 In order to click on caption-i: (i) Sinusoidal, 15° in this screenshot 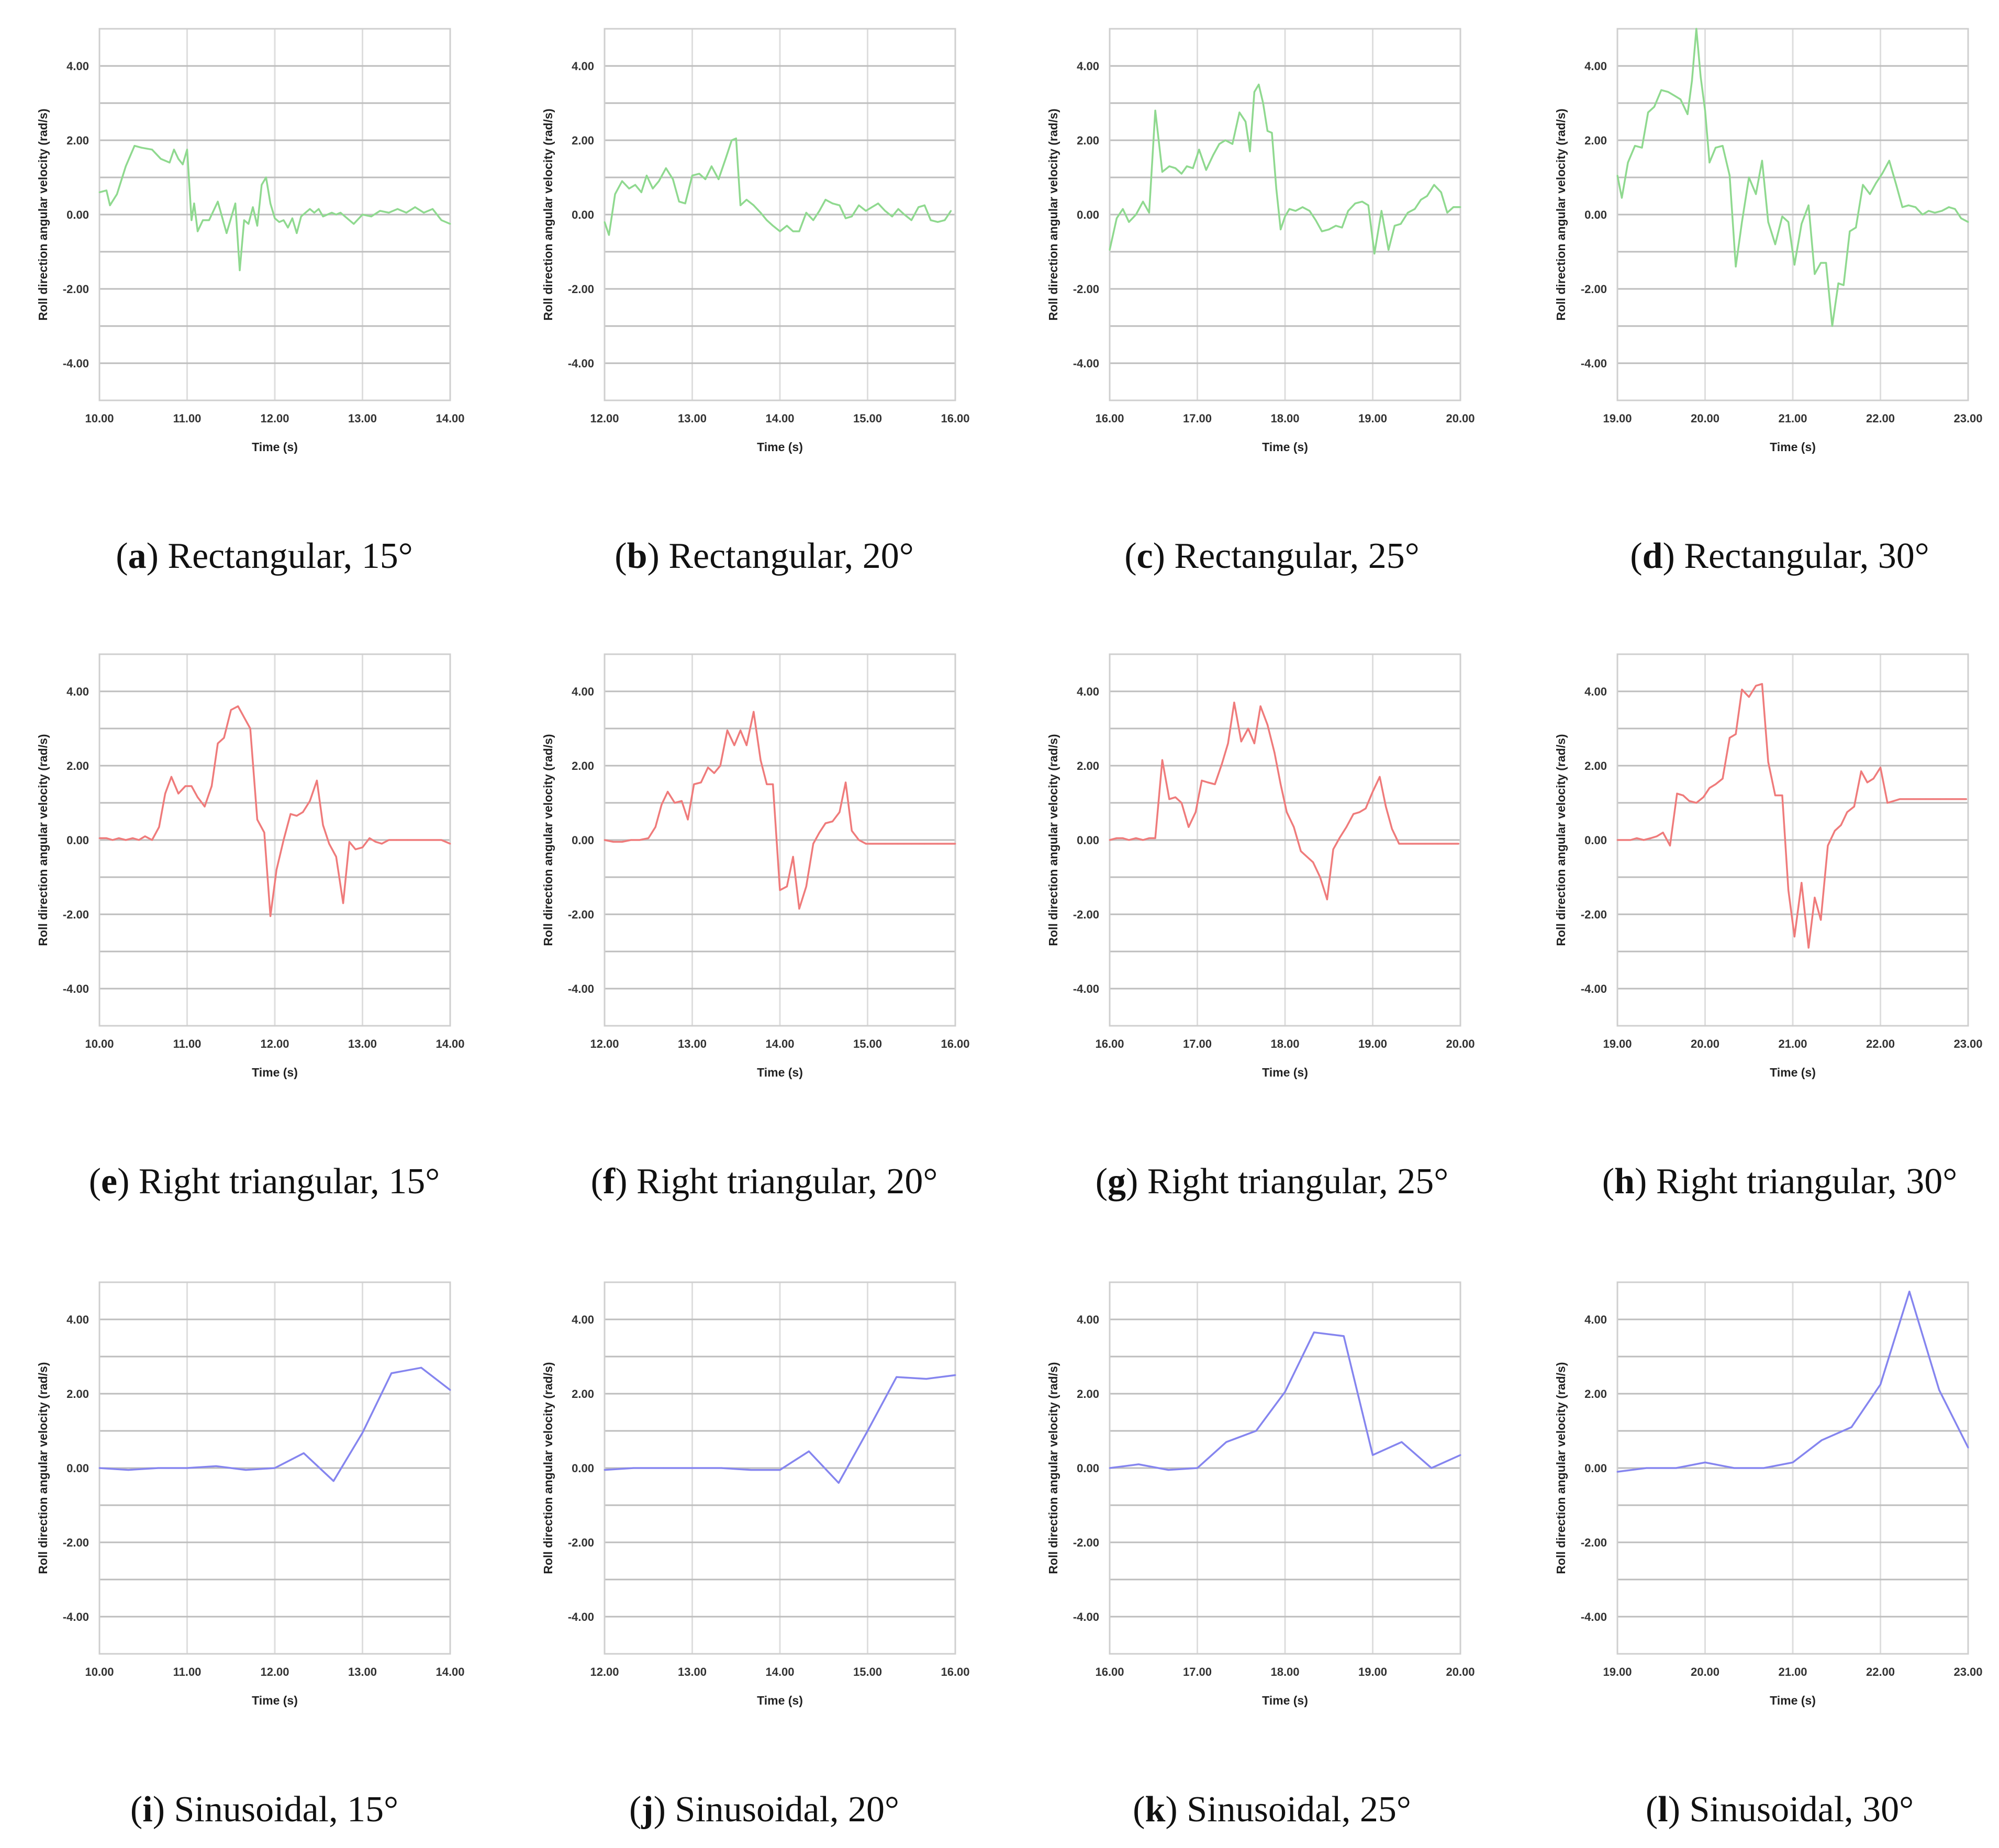, I will do `click(264, 1809)`.